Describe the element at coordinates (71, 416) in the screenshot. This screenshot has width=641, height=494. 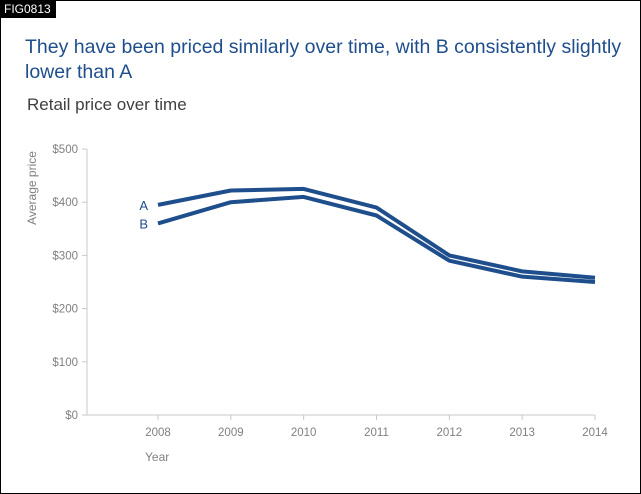
I see `y-tick-label: $0` at that location.